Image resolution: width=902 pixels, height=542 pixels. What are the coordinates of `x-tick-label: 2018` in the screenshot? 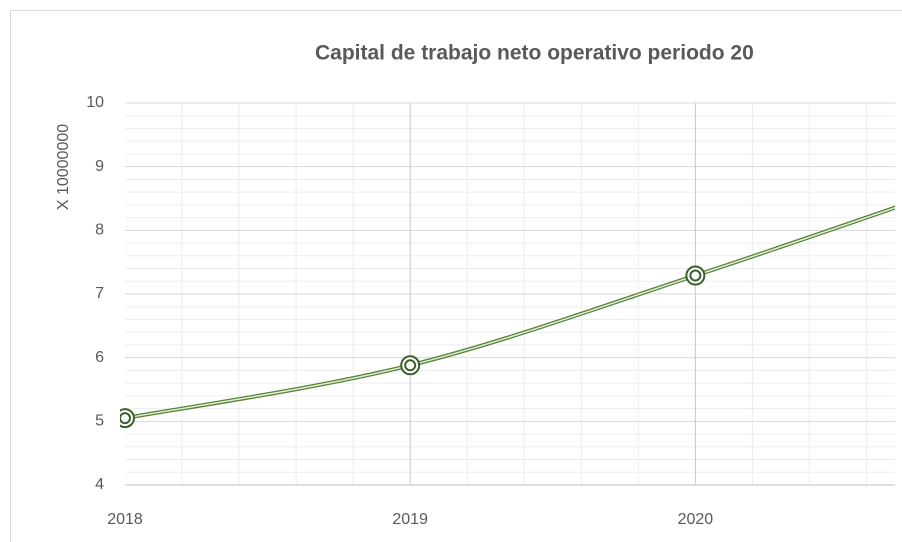 It's located at (125, 519).